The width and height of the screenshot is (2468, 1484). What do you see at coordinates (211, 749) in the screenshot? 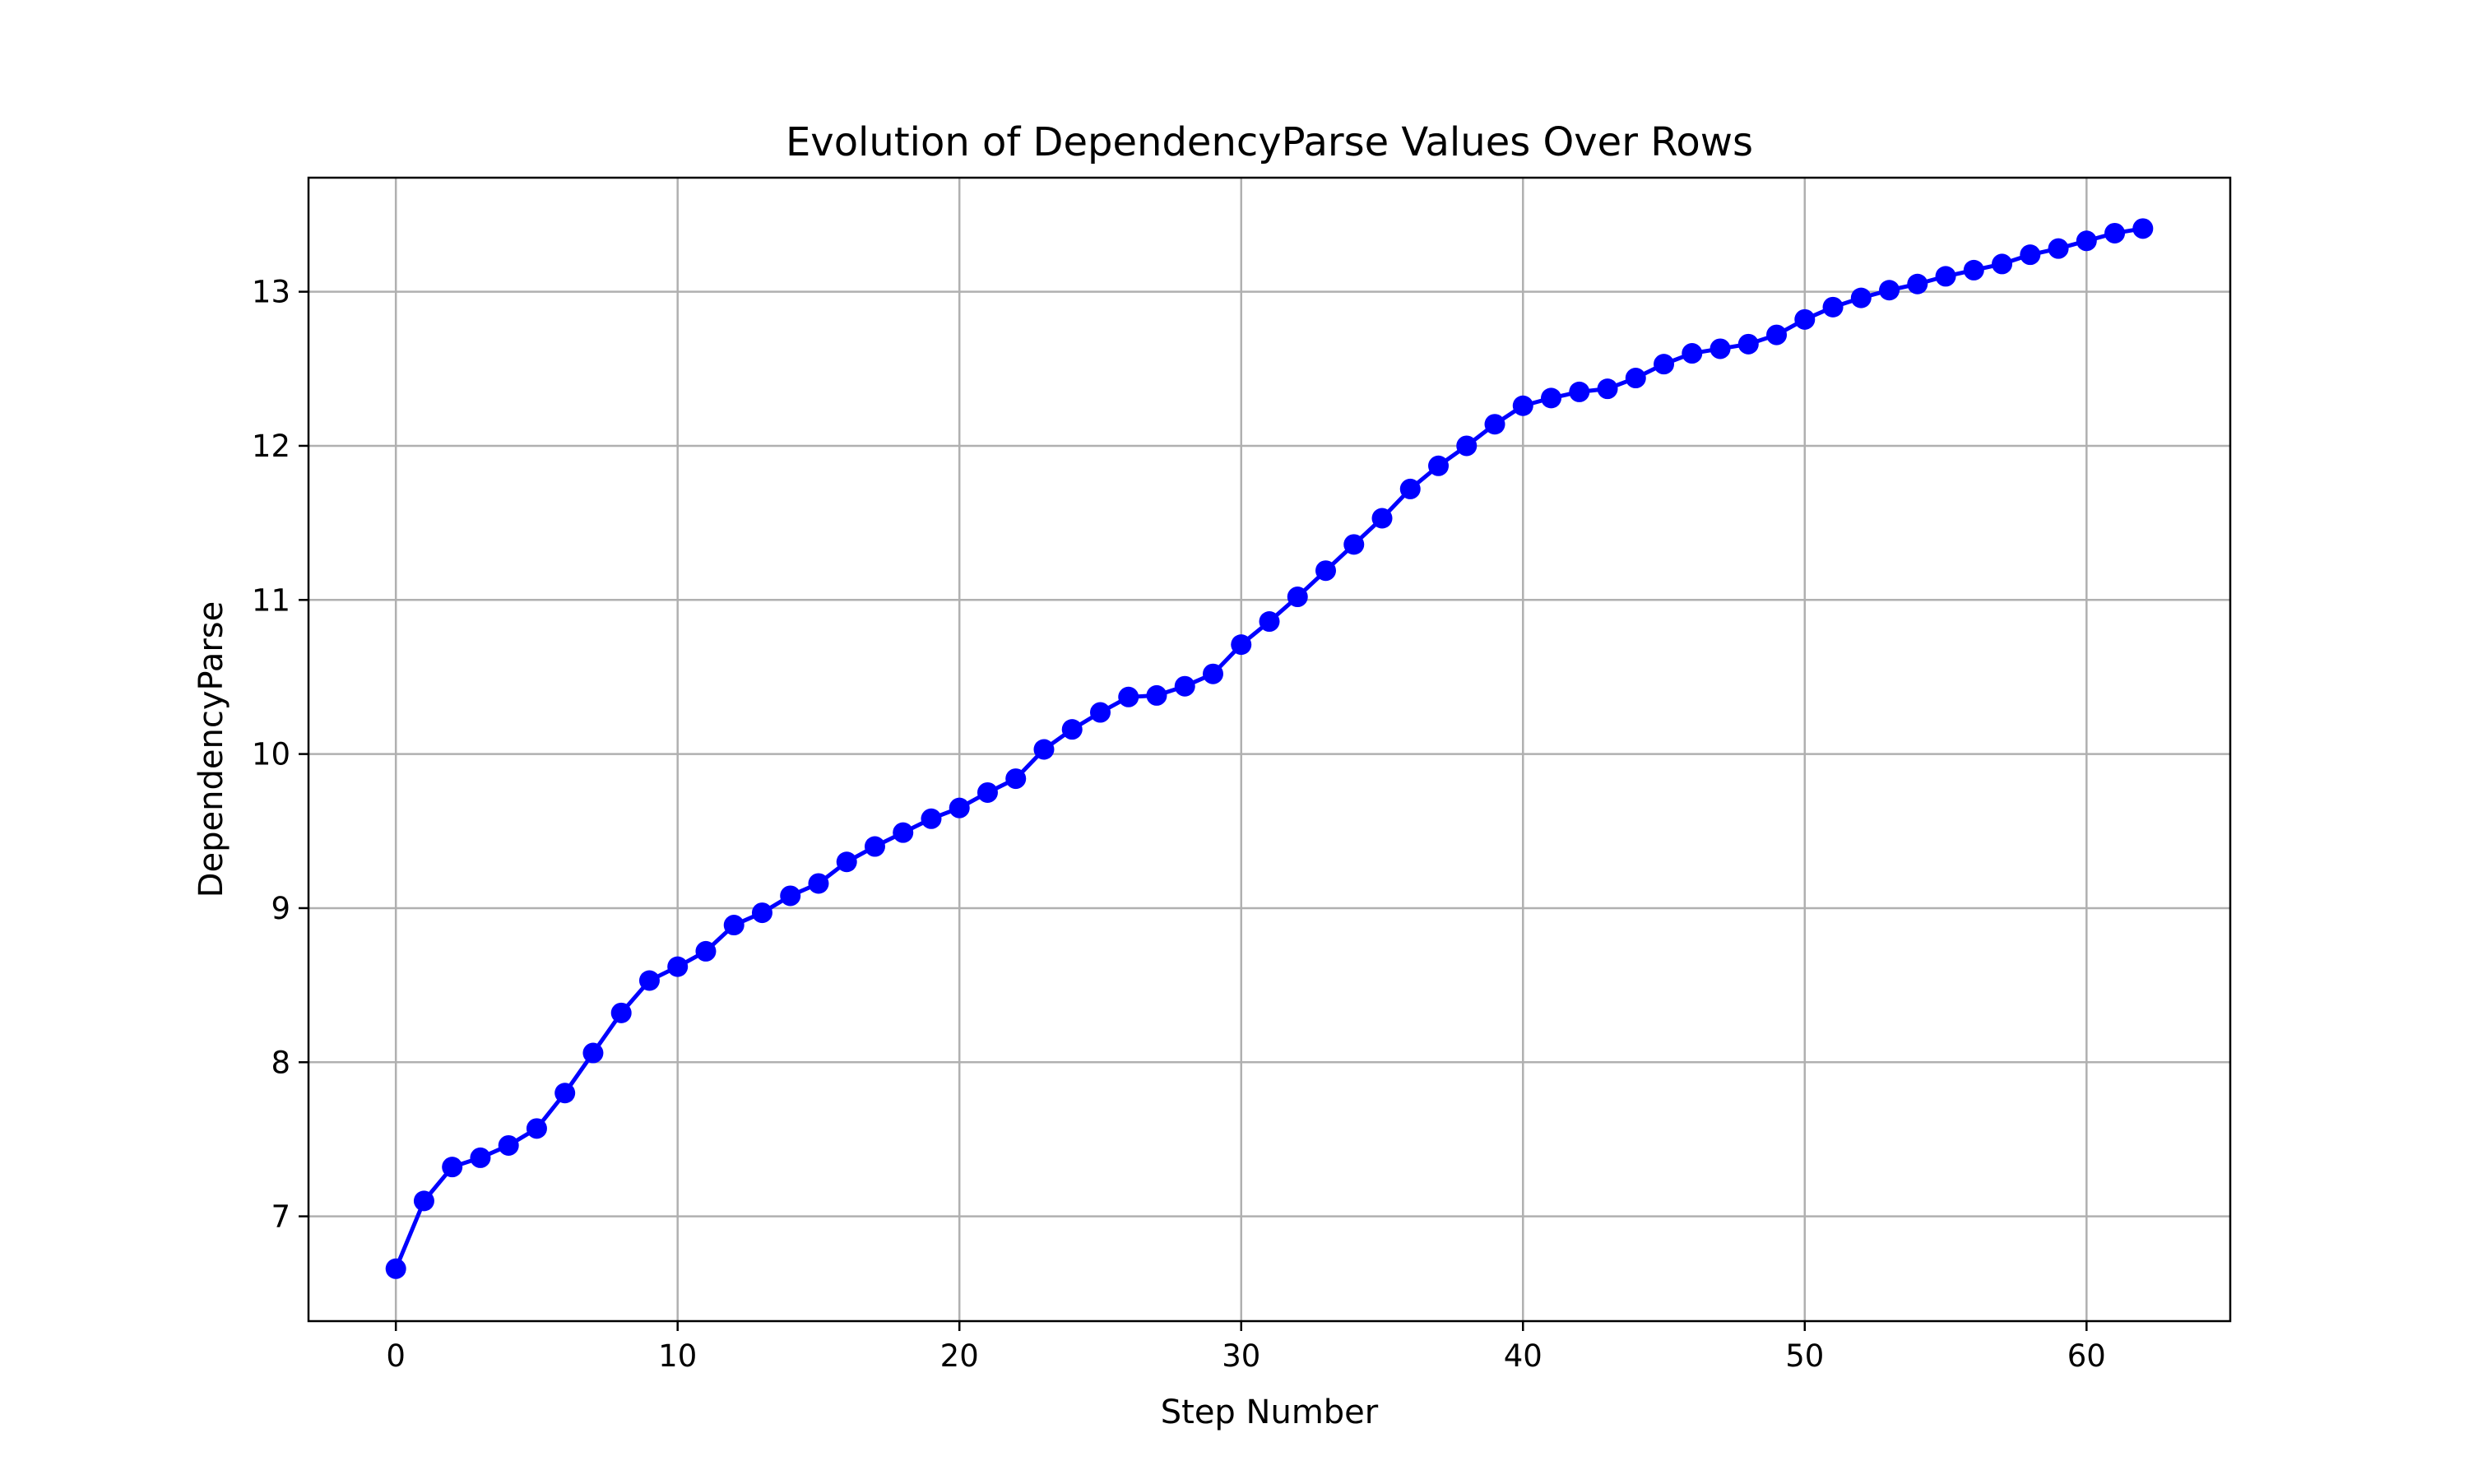
I see `y-axis-label: DependencyParse` at bounding box center [211, 749].